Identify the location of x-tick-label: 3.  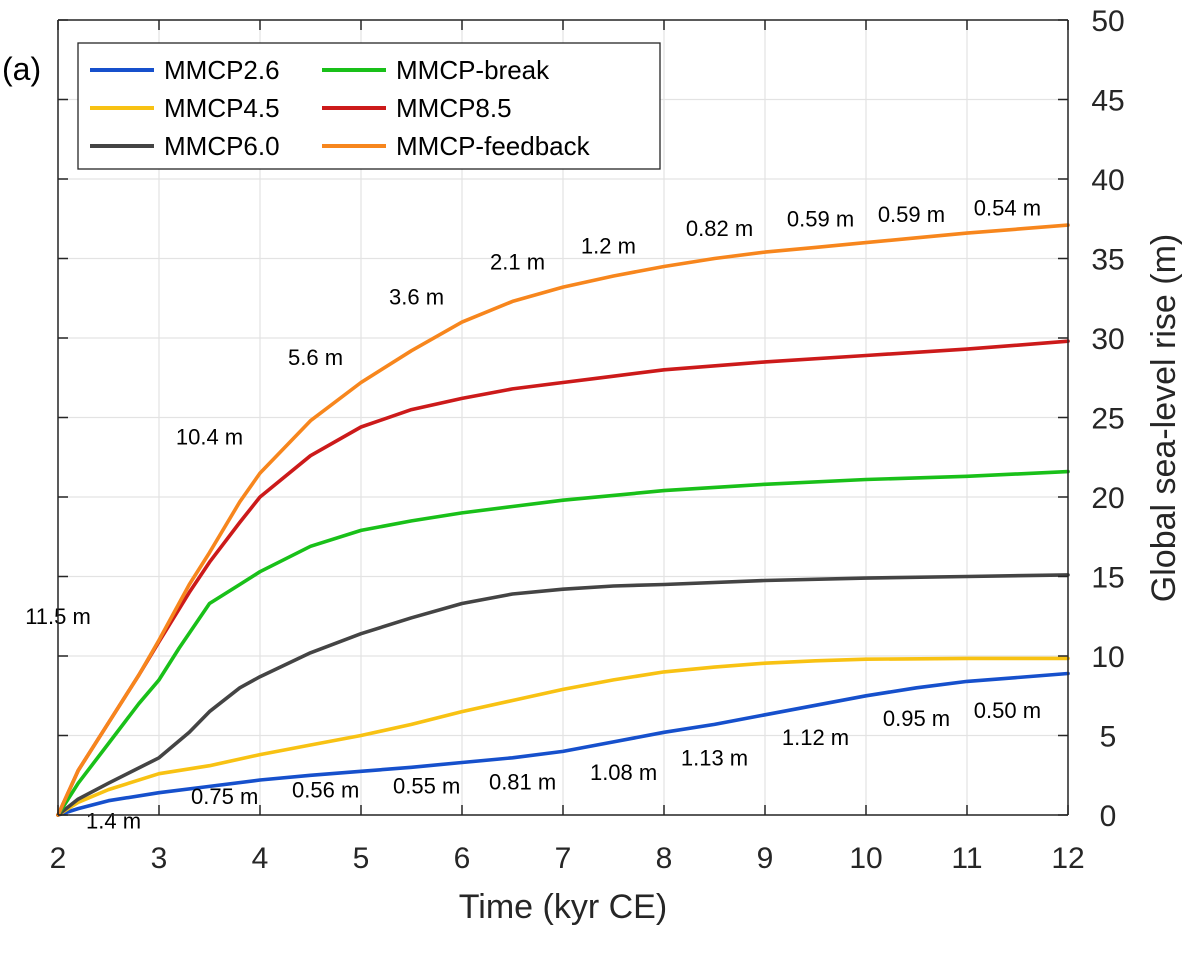
(159, 858).